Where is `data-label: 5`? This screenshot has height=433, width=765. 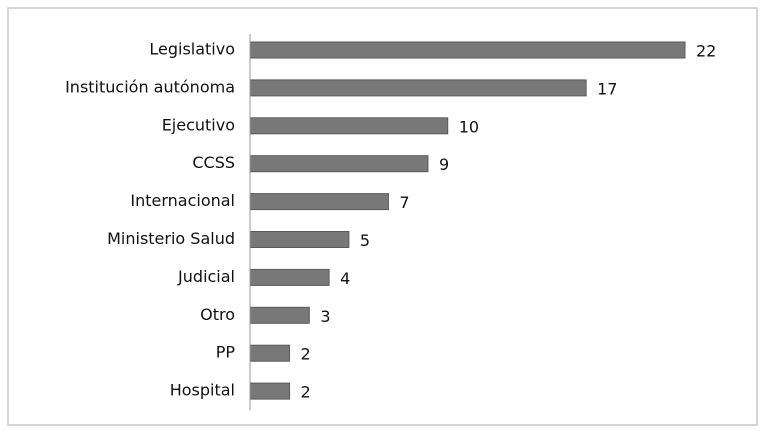
data-label: 5 is located at coordinates (365, 240).